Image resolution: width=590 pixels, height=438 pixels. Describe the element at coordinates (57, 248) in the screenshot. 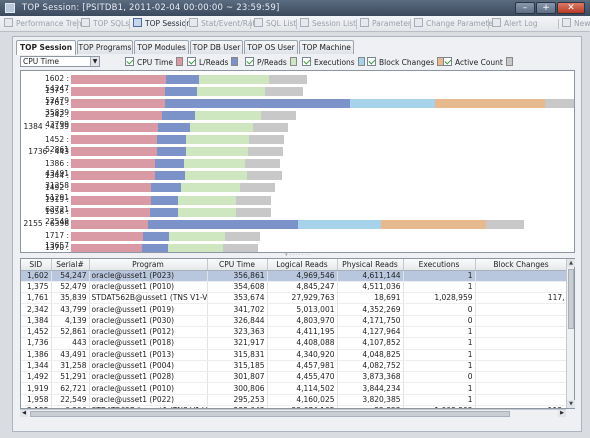

I see `chart-row-label: 1370 : 40736` at that location.